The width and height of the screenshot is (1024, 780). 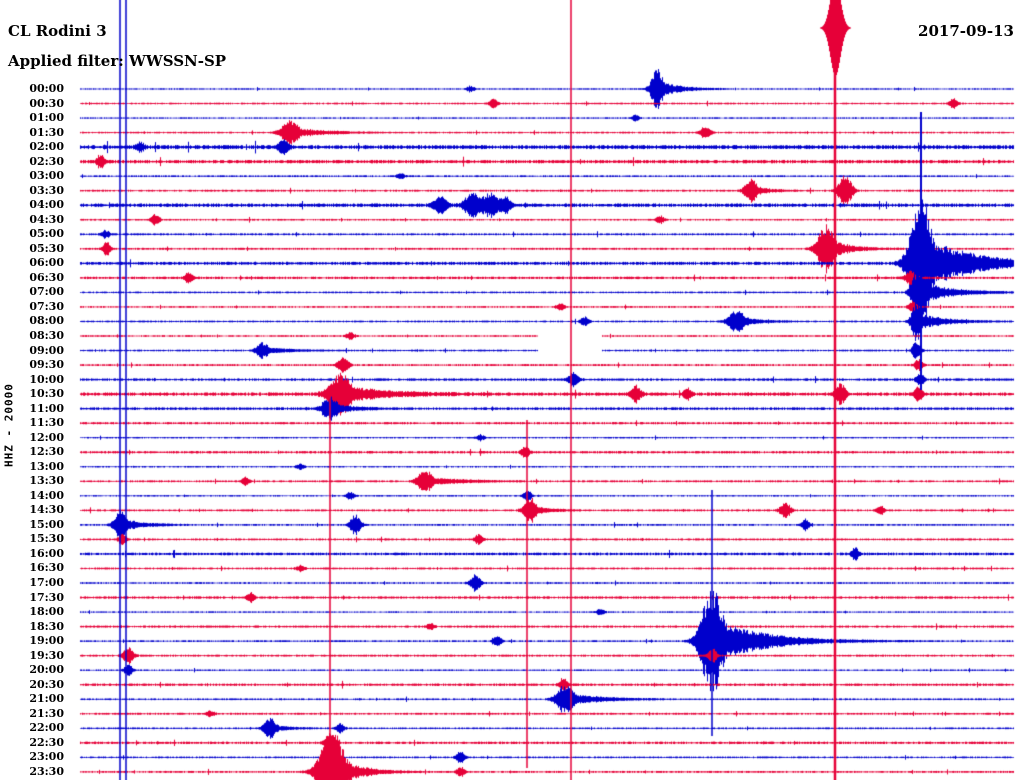 I want to click on time-label: 11:00, so click(x=46, y=408).